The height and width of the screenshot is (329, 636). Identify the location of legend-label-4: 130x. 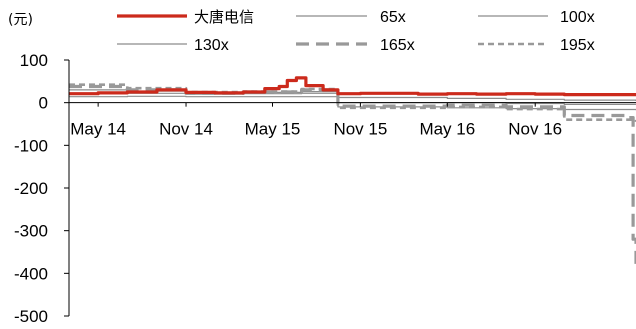
(211, 45).